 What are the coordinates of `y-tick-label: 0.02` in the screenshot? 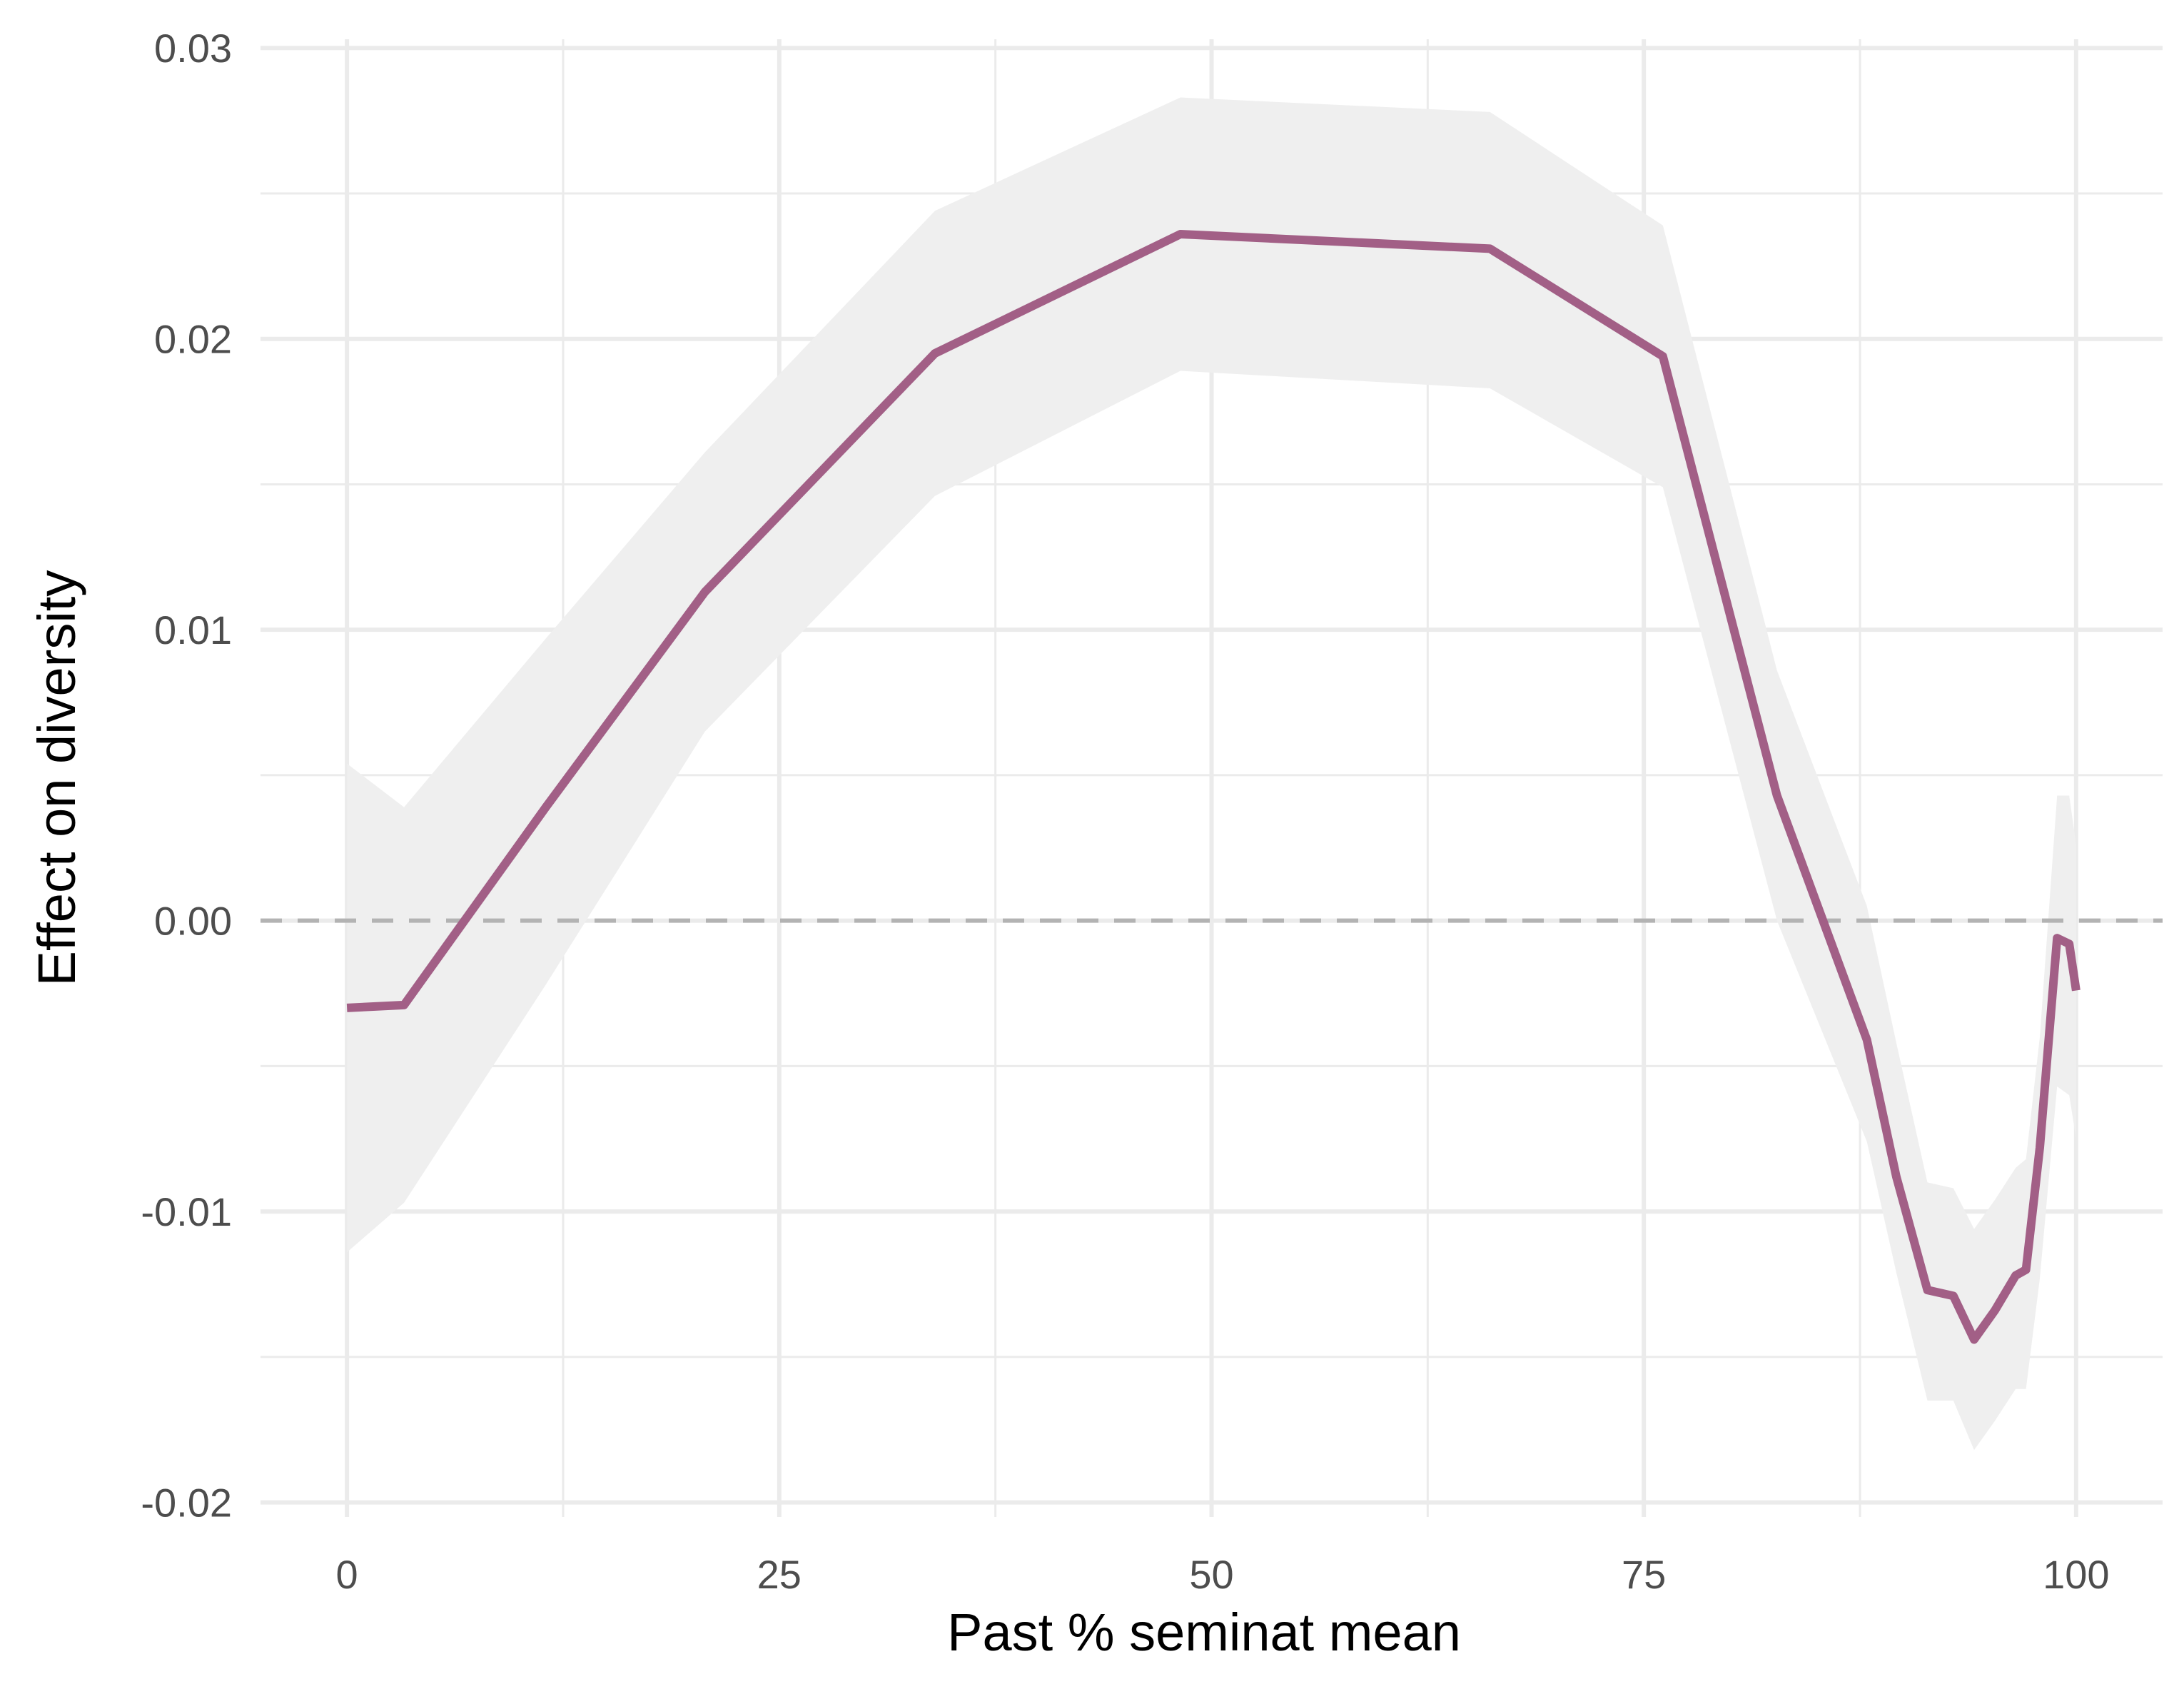 It's located at (193, 339).